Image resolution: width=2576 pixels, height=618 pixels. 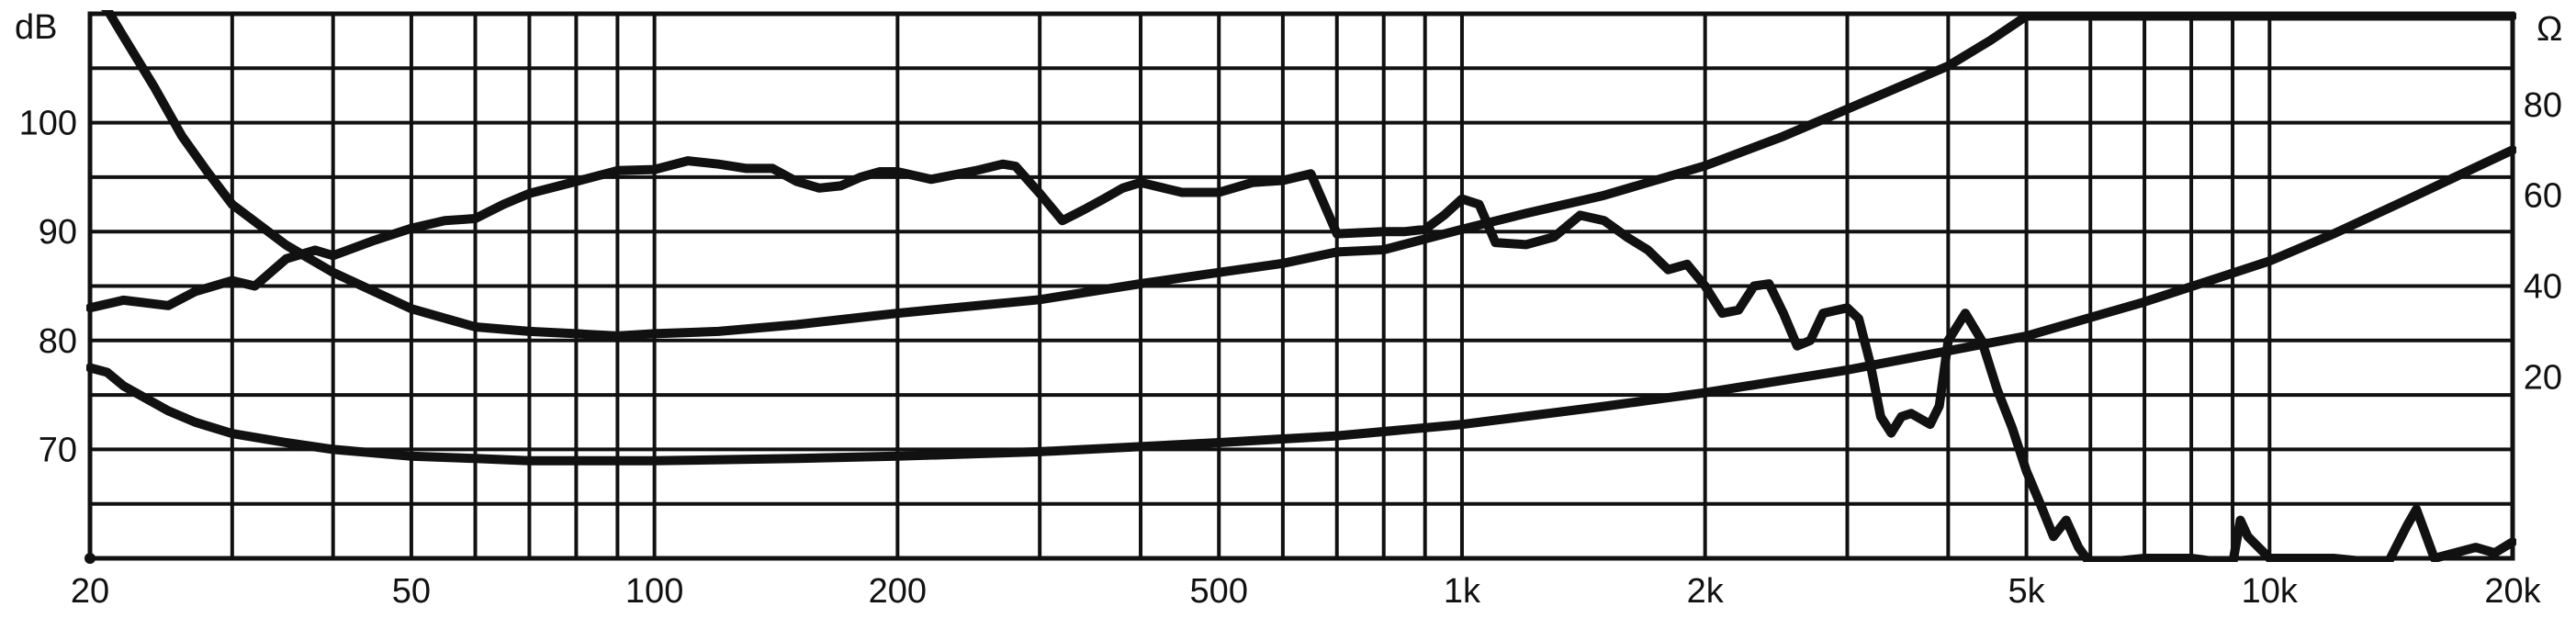 What do you see at coordinates (2543, 378) in the screenshot?
I see `y-right-tick-label-0: 20` at bounding box center [2543, 378].